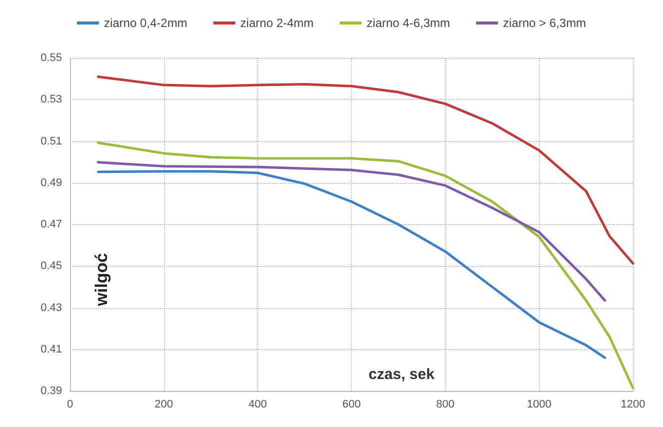  What do you see at coordinates (51, 308) in the screenshot?
I see `y-tick-label: 0.43` at bounding box center [51, 308].